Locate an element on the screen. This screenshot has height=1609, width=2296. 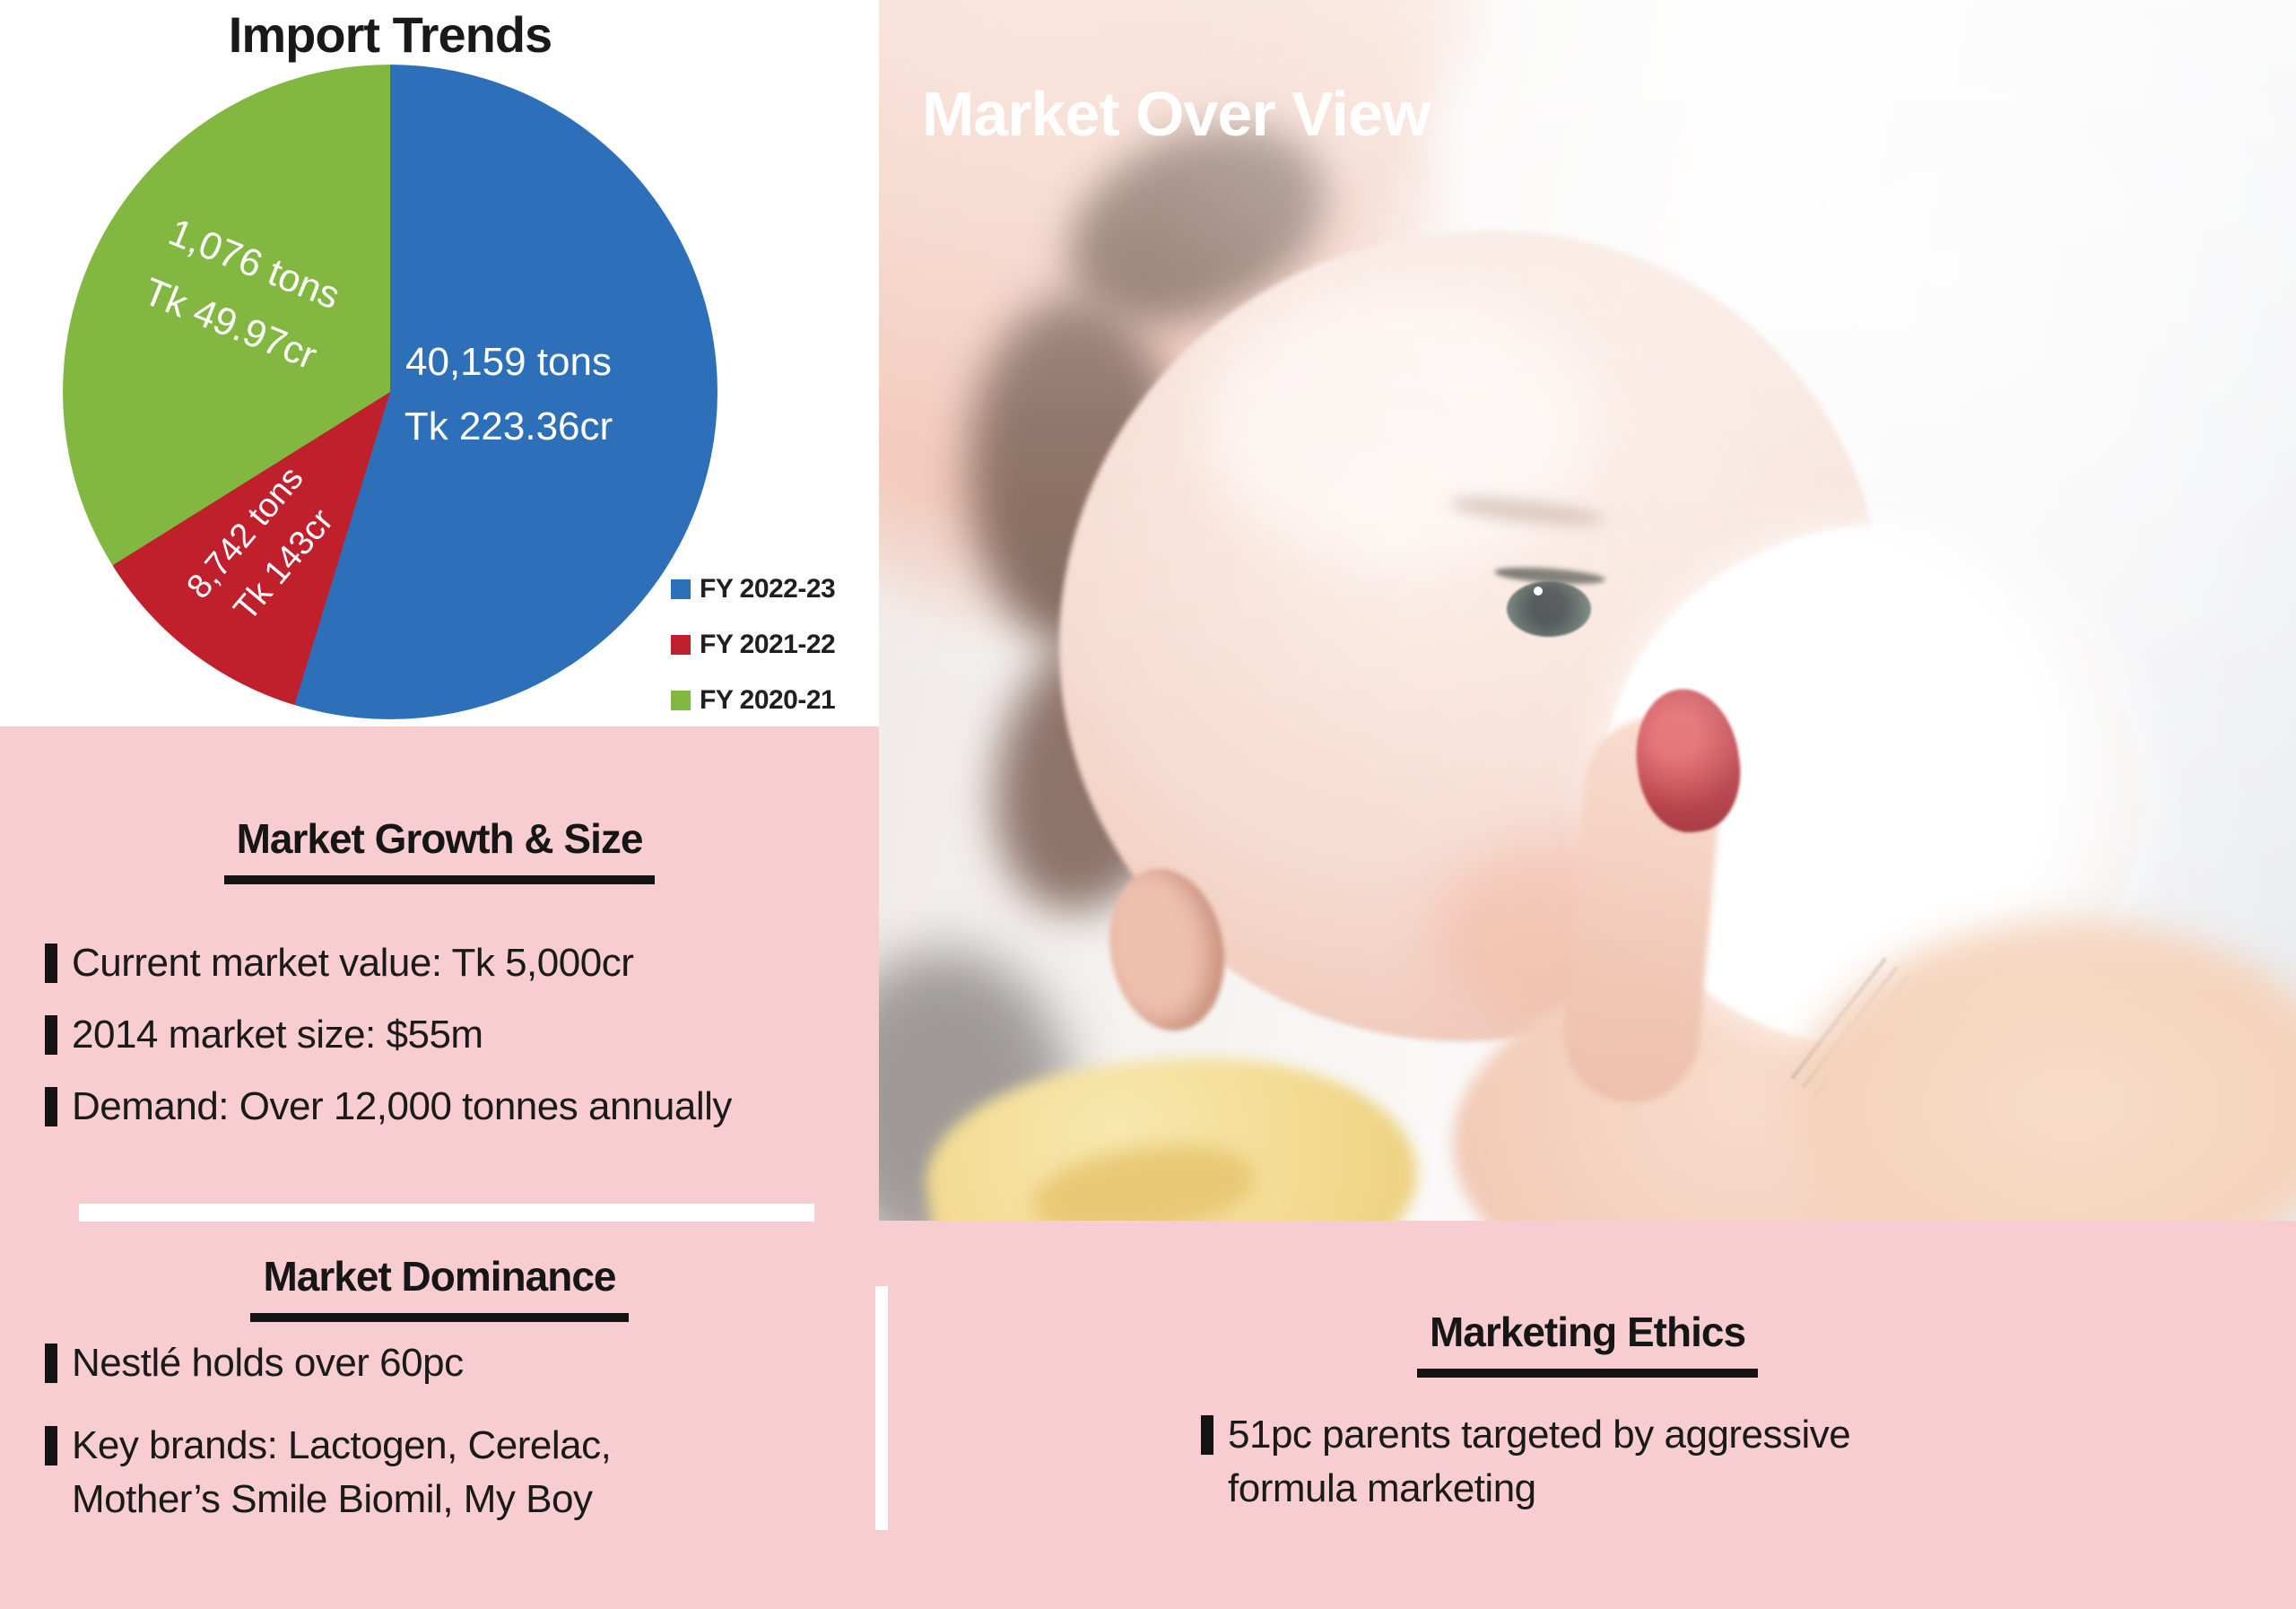
bullet-item: Nestlé holds over 60pc is located at coordinates (328, 1363).